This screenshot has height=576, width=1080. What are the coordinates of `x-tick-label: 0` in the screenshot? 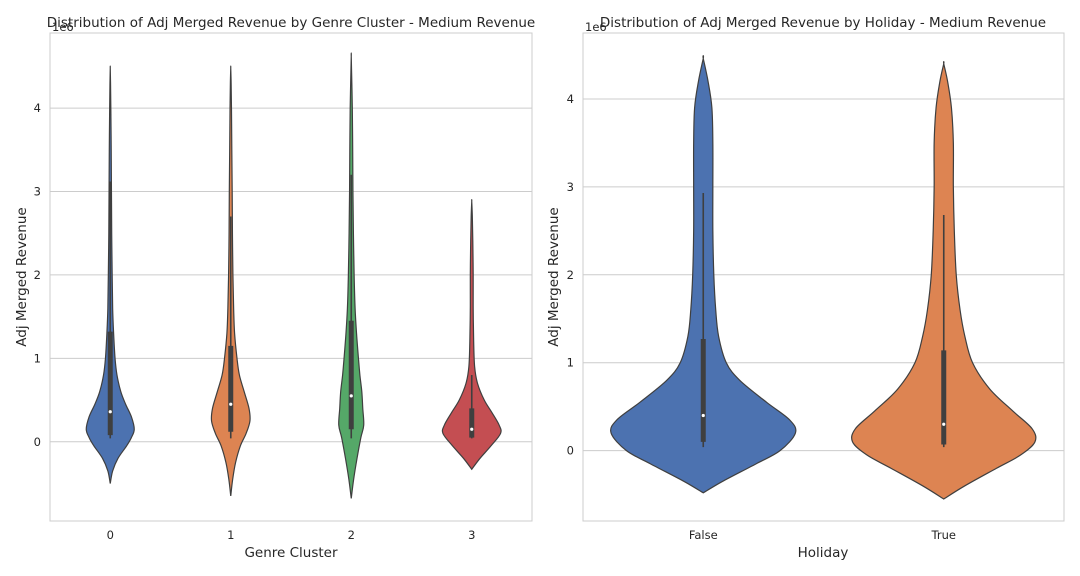 It's located at (110, 535).